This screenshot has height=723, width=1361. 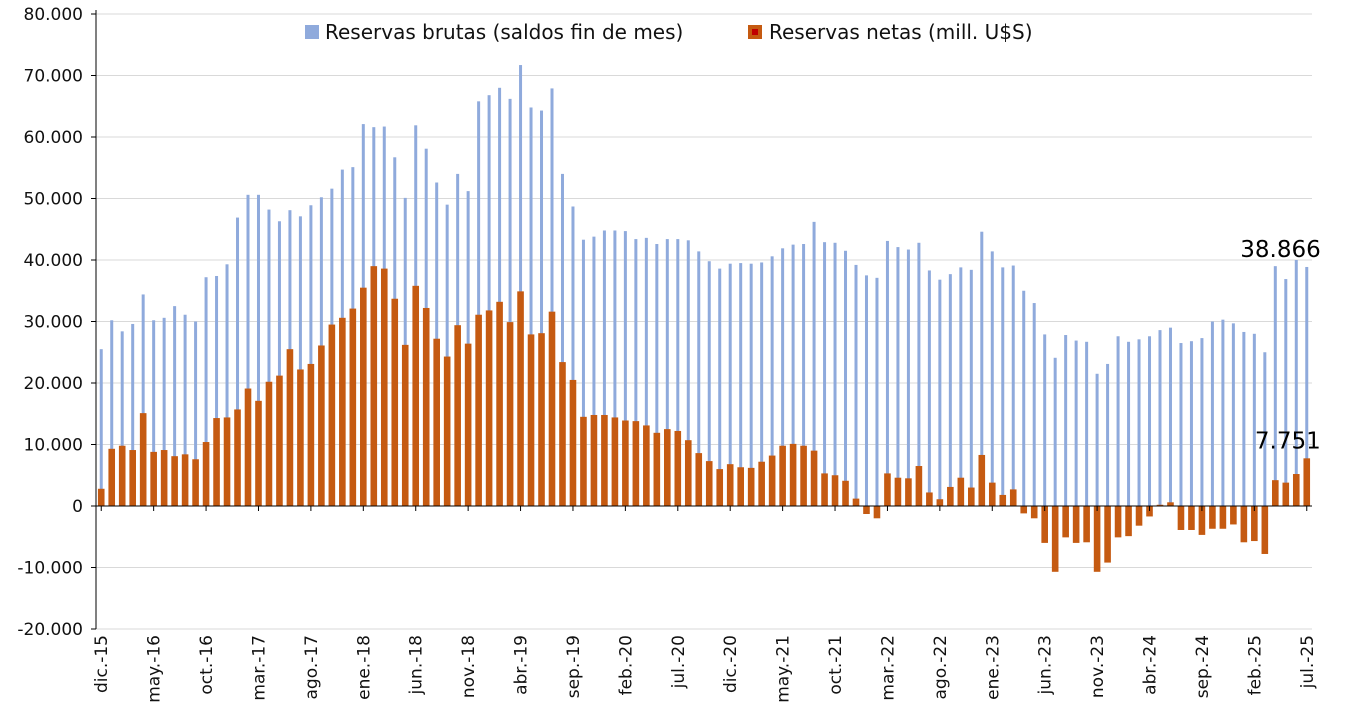 What do you see at coordinates (574, 666) in the screenshot?
I see `x-tick-label: sep.-19` at bounding box center [574, 666].